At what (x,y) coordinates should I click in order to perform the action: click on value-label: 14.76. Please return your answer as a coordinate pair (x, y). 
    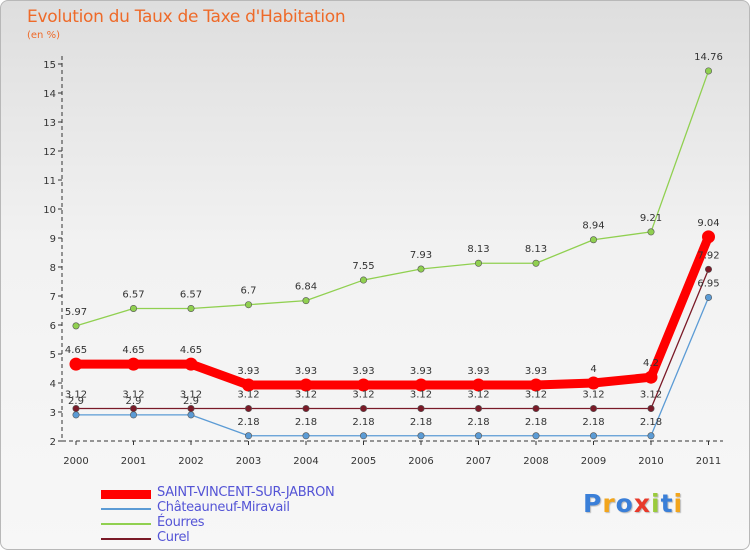
    Looking at the image, I should click on (708, 57).